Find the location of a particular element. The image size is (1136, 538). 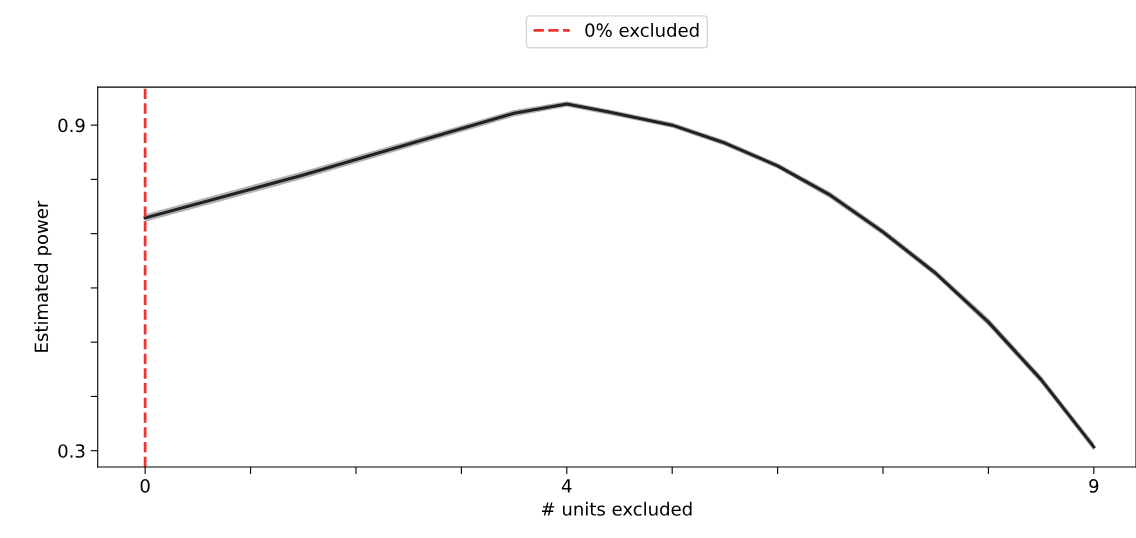

x-axis-title: # units excluded is located at coordinates (616, 508).